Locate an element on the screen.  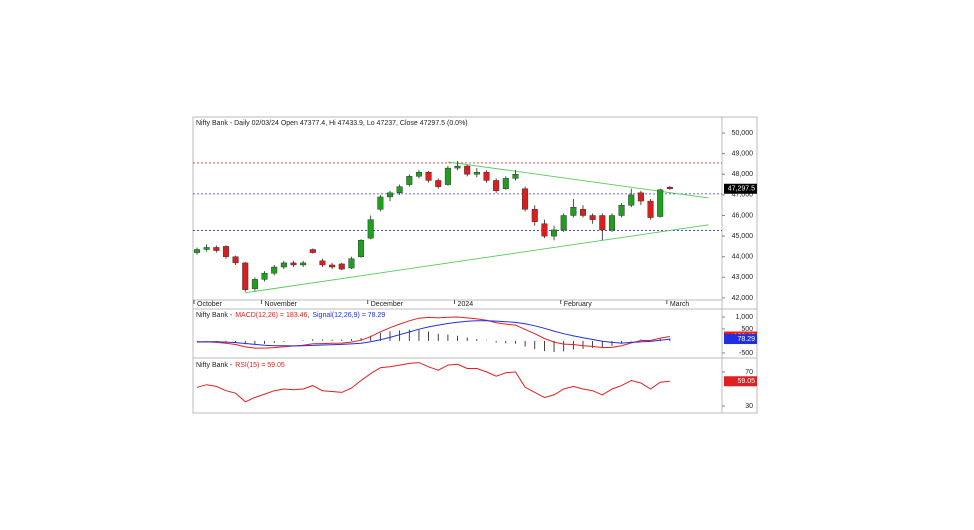
y-tick-label: 45,000 is located at coordinates (743, 236).